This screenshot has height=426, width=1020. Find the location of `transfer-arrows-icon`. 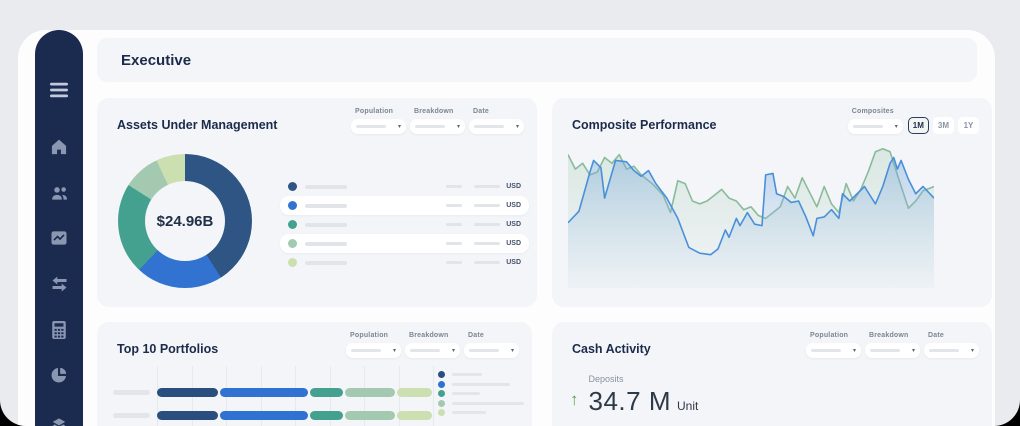

transfer-arrows-icon is located at coordinates (59, 284).